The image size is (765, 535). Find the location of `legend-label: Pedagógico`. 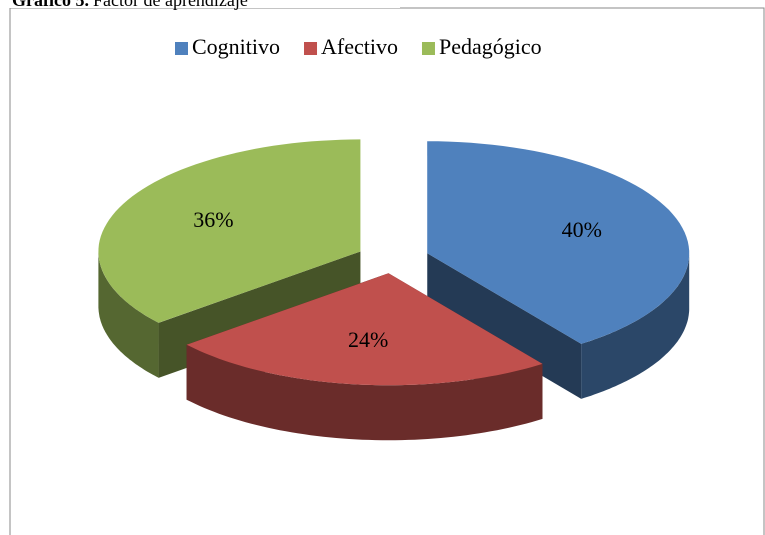

legend-label: Pedagógico is located at coordinates (490, 46).